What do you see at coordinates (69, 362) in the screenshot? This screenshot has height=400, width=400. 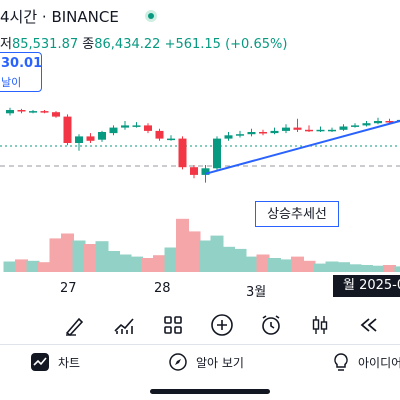 I see `nav-chart-label: 차트` at bounding box center [69, 362].